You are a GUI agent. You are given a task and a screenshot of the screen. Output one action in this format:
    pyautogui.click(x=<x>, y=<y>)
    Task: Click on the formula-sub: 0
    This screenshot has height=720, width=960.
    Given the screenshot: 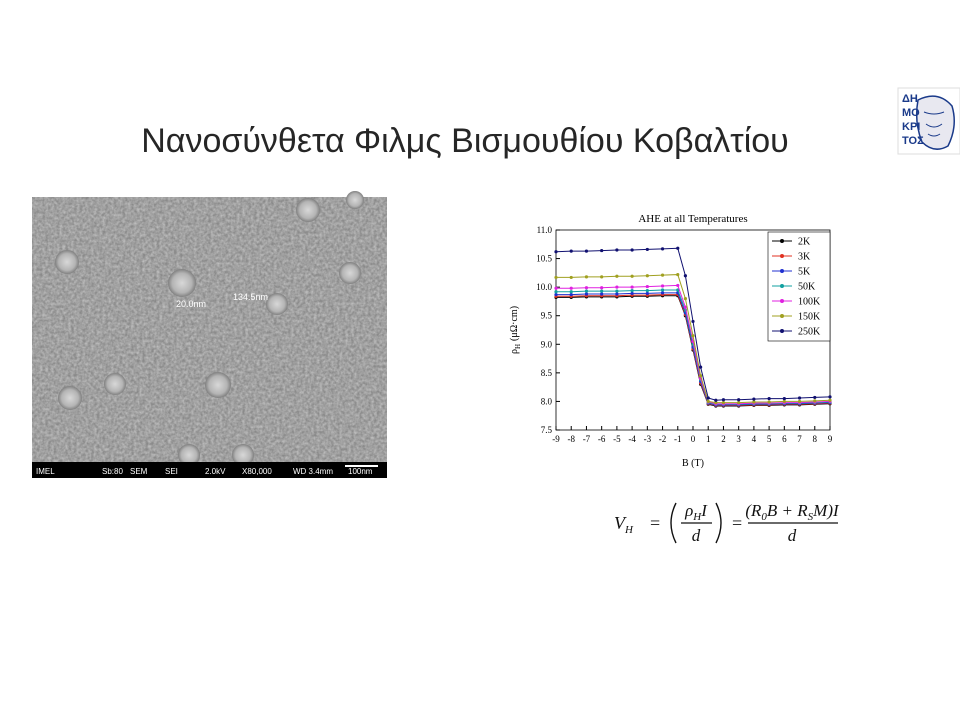 What is the action you would take?
    pyautogui.click(x=764, y=517)
    